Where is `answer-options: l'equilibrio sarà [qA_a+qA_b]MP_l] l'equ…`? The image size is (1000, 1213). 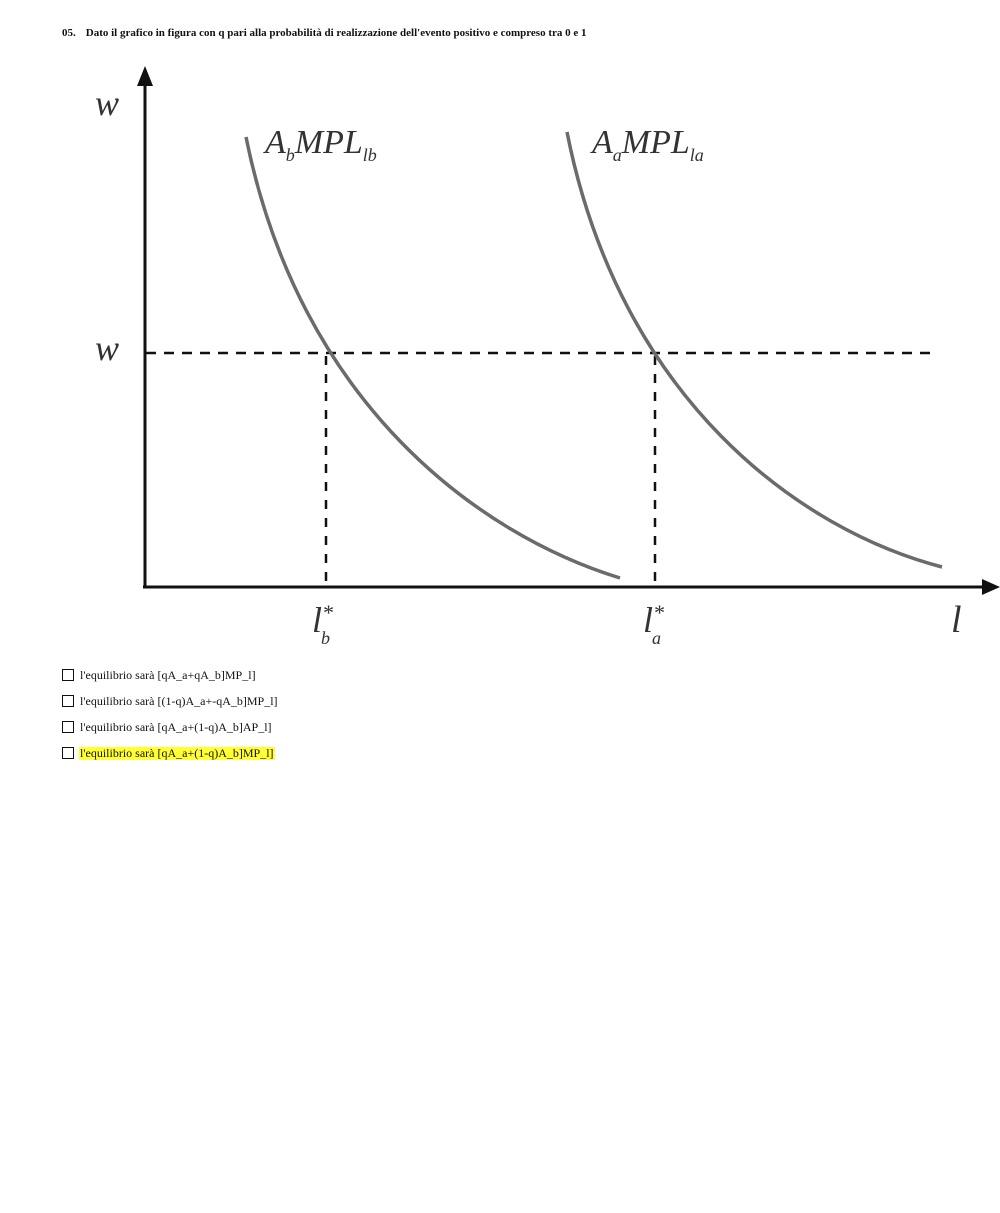 answer-options: l'equilibrio sarà [qA_a+qA_b]MP_l] l'equ… is located at coordinates (170, 721).